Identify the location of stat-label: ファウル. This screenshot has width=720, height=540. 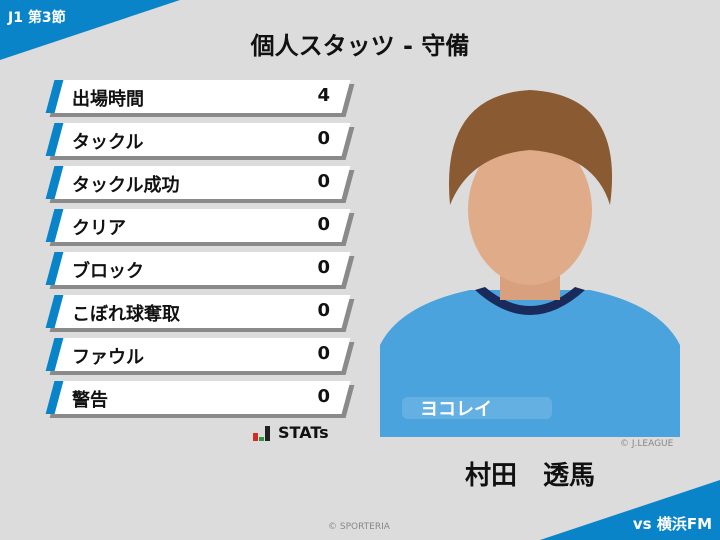
(108, 357).